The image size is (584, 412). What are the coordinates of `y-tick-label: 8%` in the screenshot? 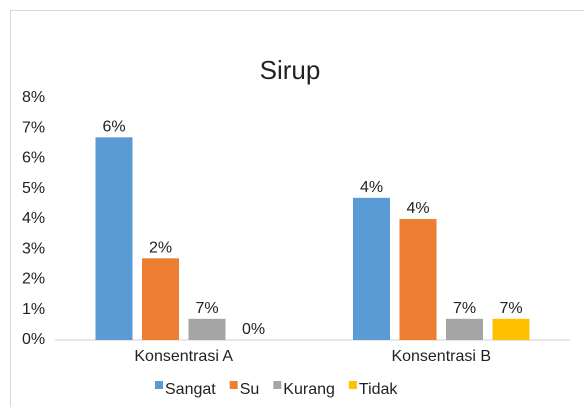 It's located at (33, 97).